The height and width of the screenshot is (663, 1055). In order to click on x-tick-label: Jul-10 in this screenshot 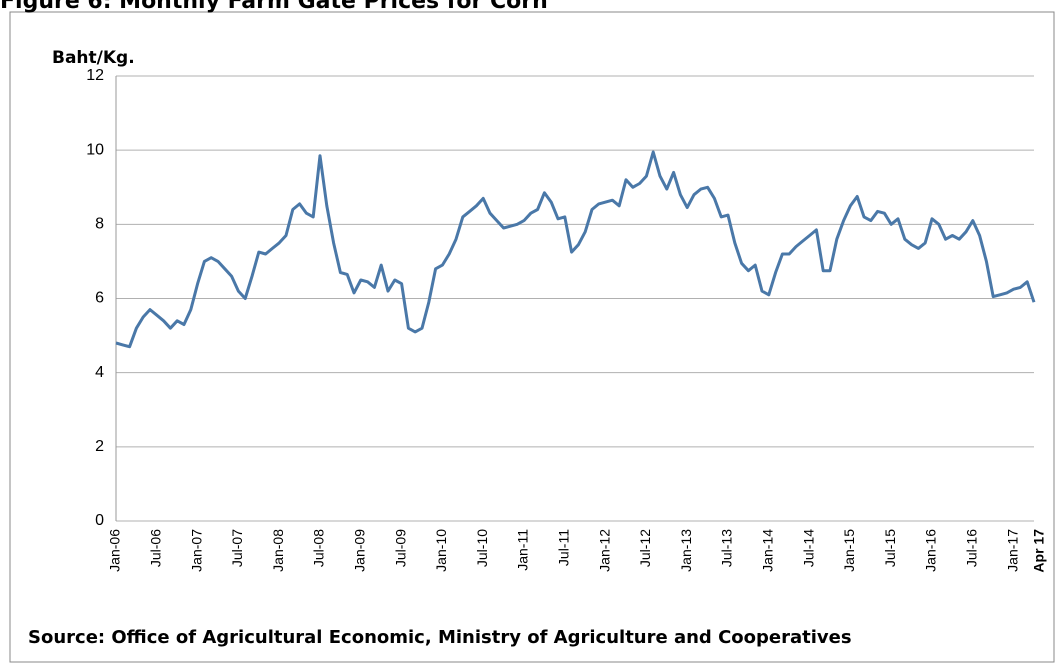, I will do `click(482, 548)`.